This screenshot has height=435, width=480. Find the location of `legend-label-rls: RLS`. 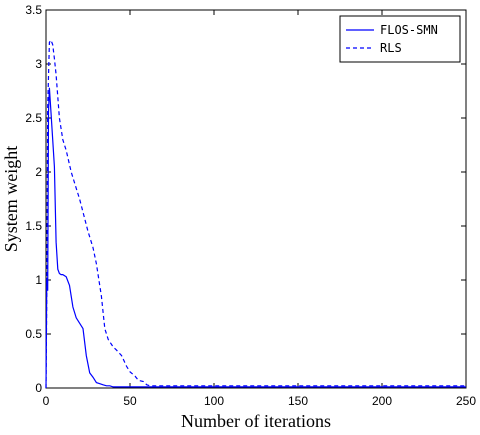

legend-label-rls: RLS is located at coordinates (391, 48).